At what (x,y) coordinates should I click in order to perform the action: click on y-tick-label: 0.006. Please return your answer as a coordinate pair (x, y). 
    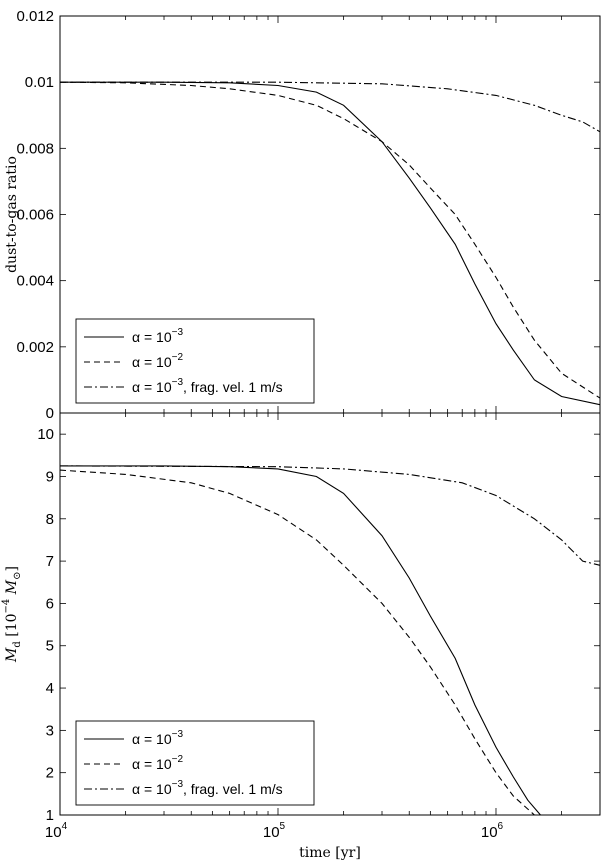
    Looking at the image, I should click on (35, 215).